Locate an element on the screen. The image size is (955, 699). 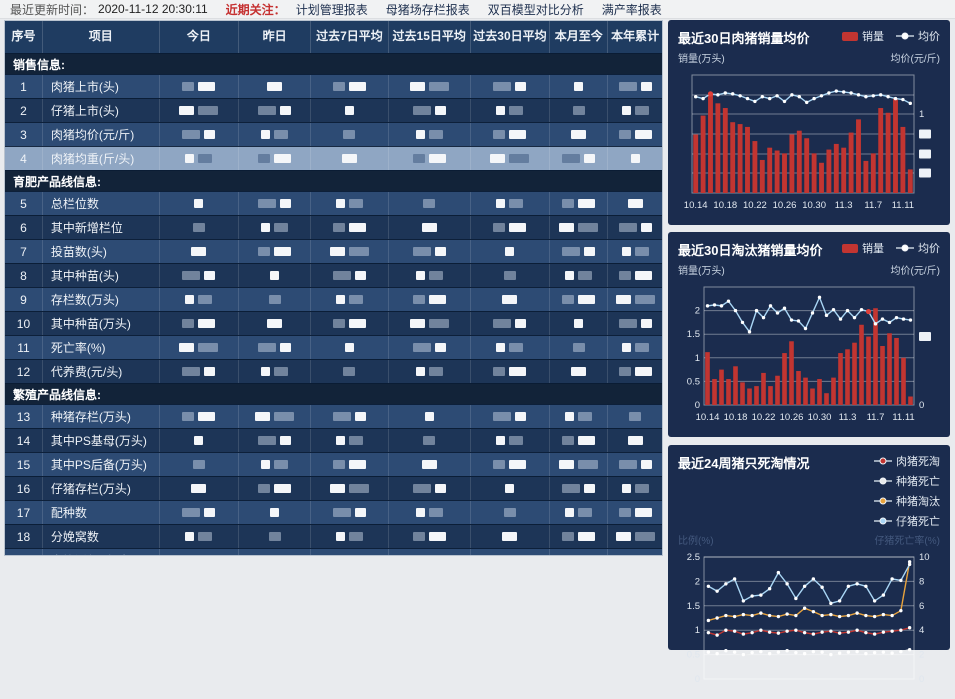
legend-item: 种猪淘汰 is located at coordinates (907, 501).